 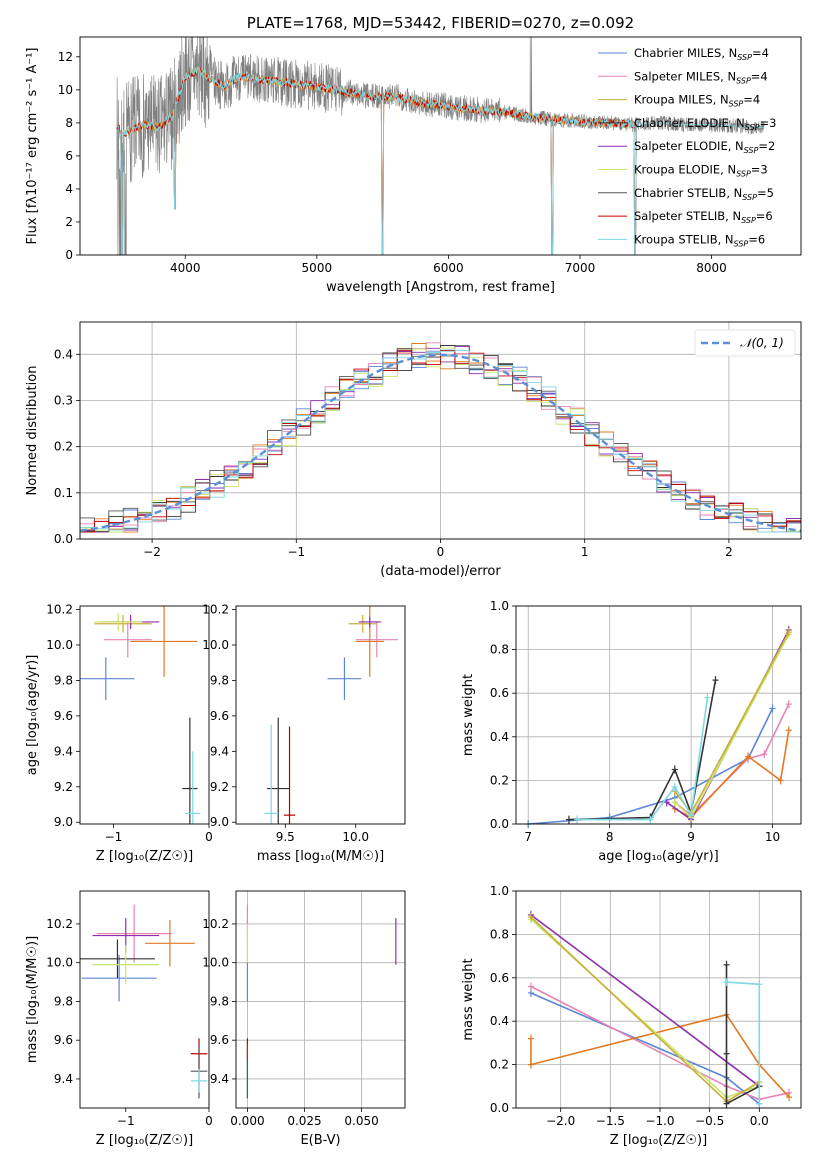 I want to click on x-tick-label: 5000, so click(x=317, y=268).